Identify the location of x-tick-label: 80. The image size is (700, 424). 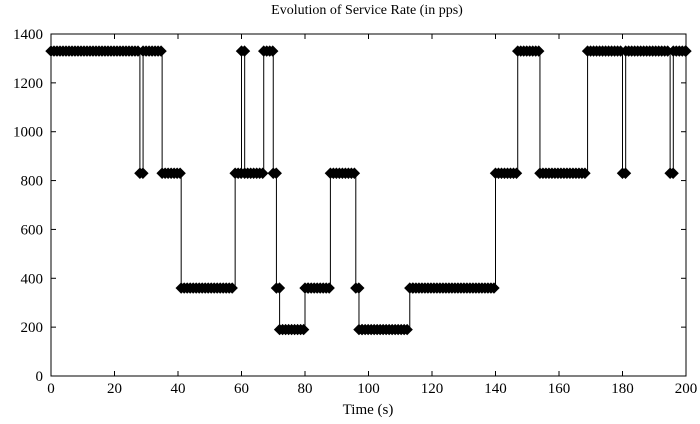
(305, 389).